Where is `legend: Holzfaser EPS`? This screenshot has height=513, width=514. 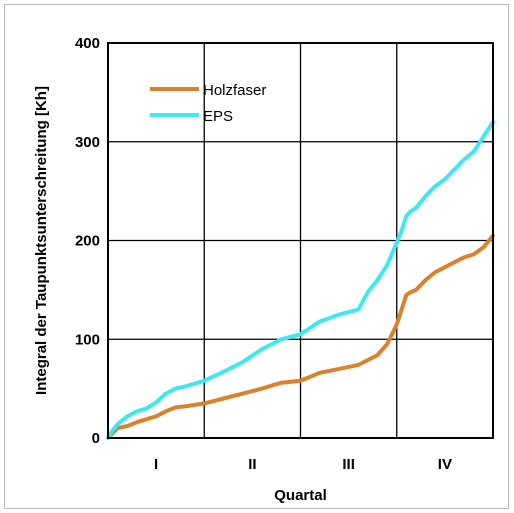 legend: Holzfaser EPS is located at coordinates (208, 103).